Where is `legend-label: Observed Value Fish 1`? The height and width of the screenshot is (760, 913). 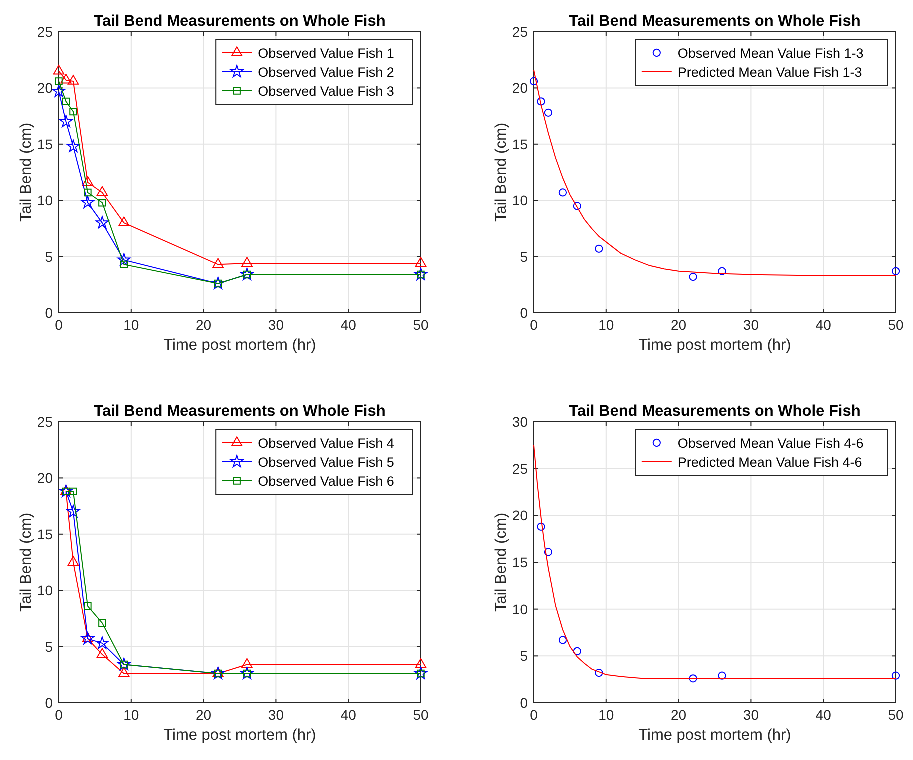
legend-label: Observed Value Fish 1 is located at coordinates (326, 53).